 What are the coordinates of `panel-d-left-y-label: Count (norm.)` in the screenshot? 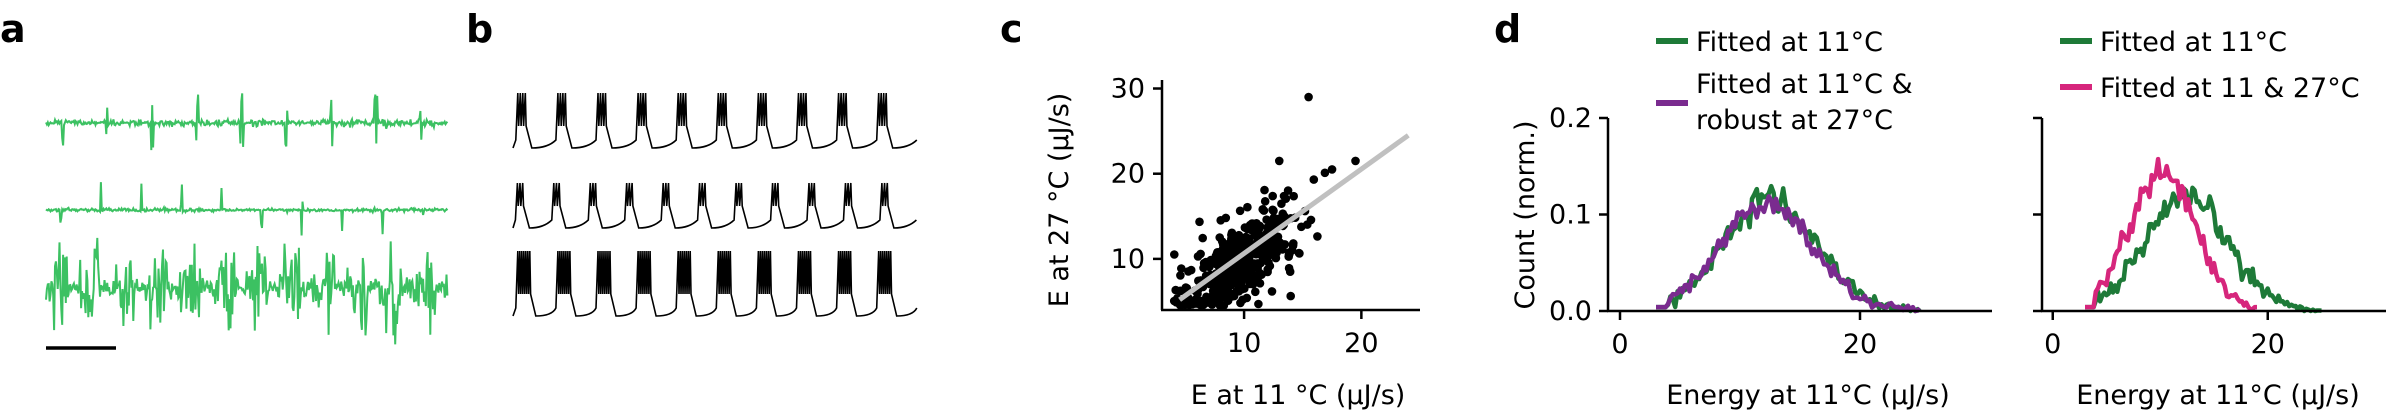 It's located at (1525, 215).